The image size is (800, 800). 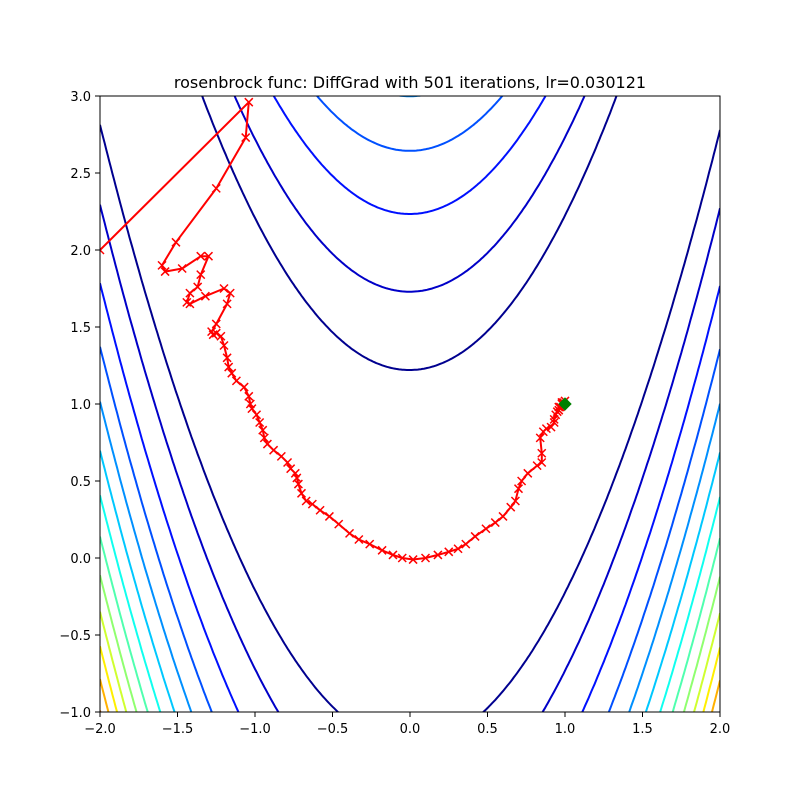 What do you see at coordinates (333, 729) in the screenshot?
I see `x-tick-label: −0.5` at bounding box center [333, 729].